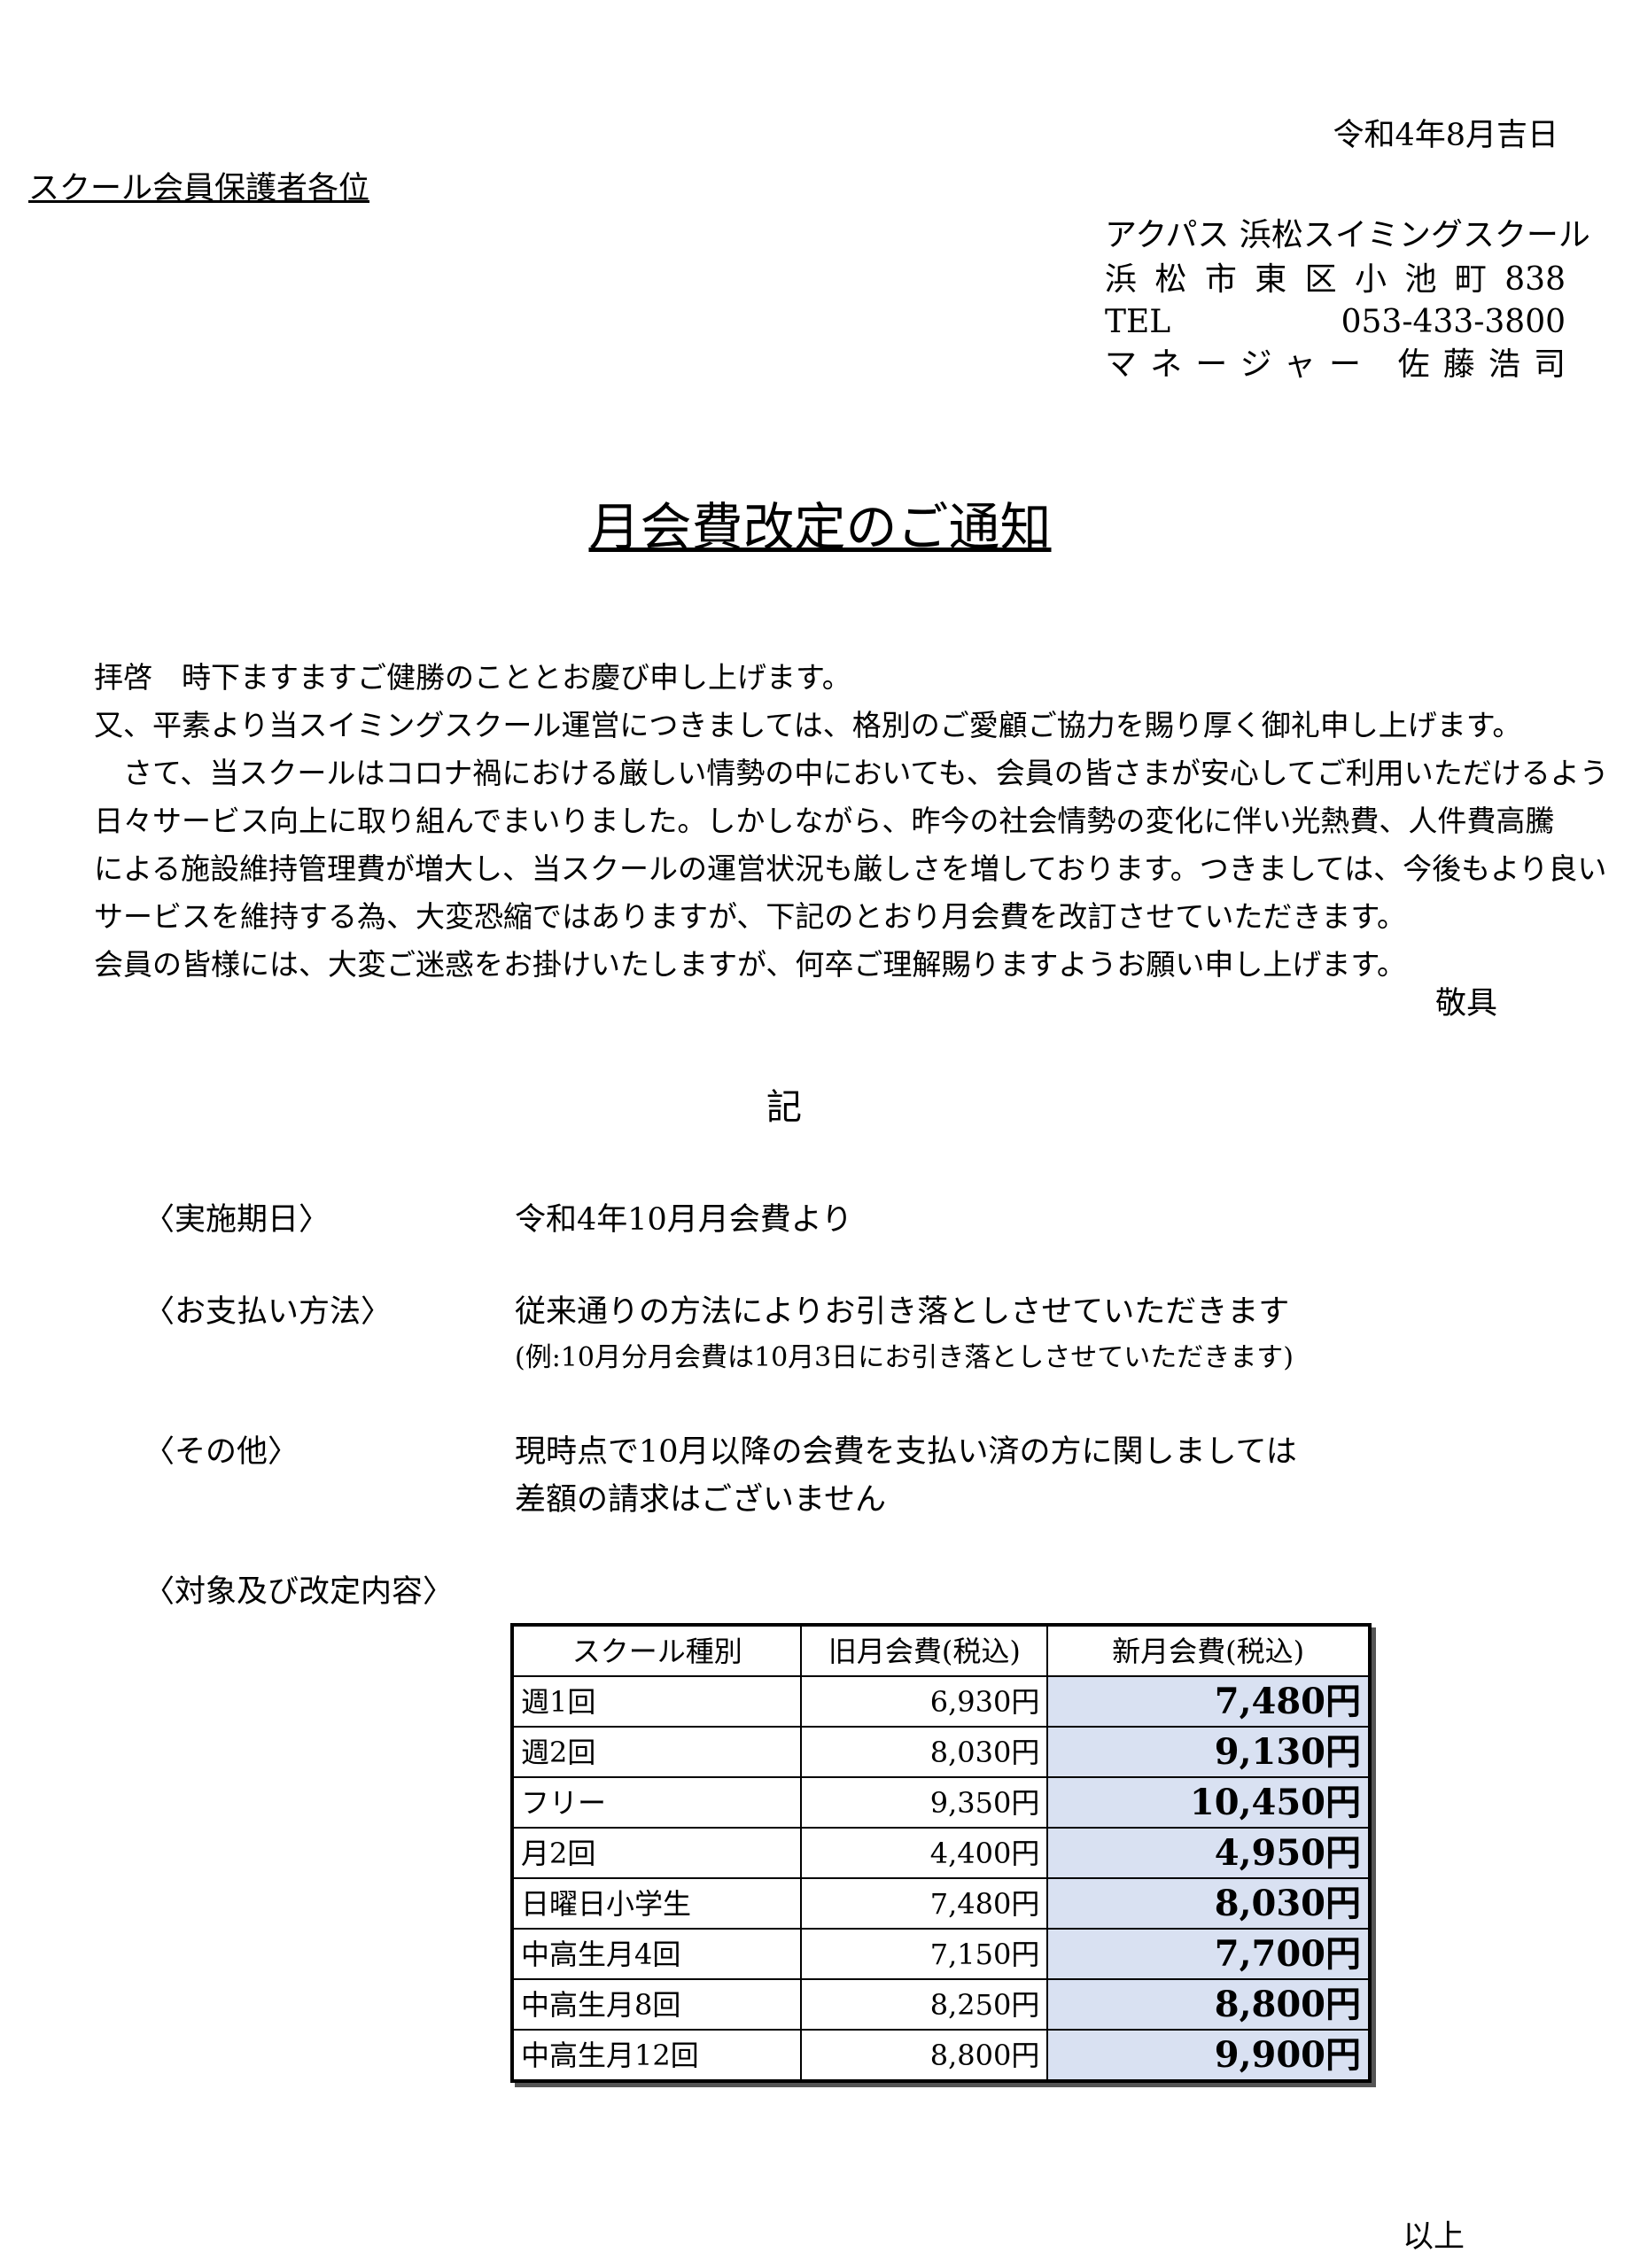 Image resolution: width=1640 pixels, height=2268 pixels. Describe the element at coordinates (1335, 279) in the screenshot. I see `sender-line: 浜松市東区小池町838` at that location.